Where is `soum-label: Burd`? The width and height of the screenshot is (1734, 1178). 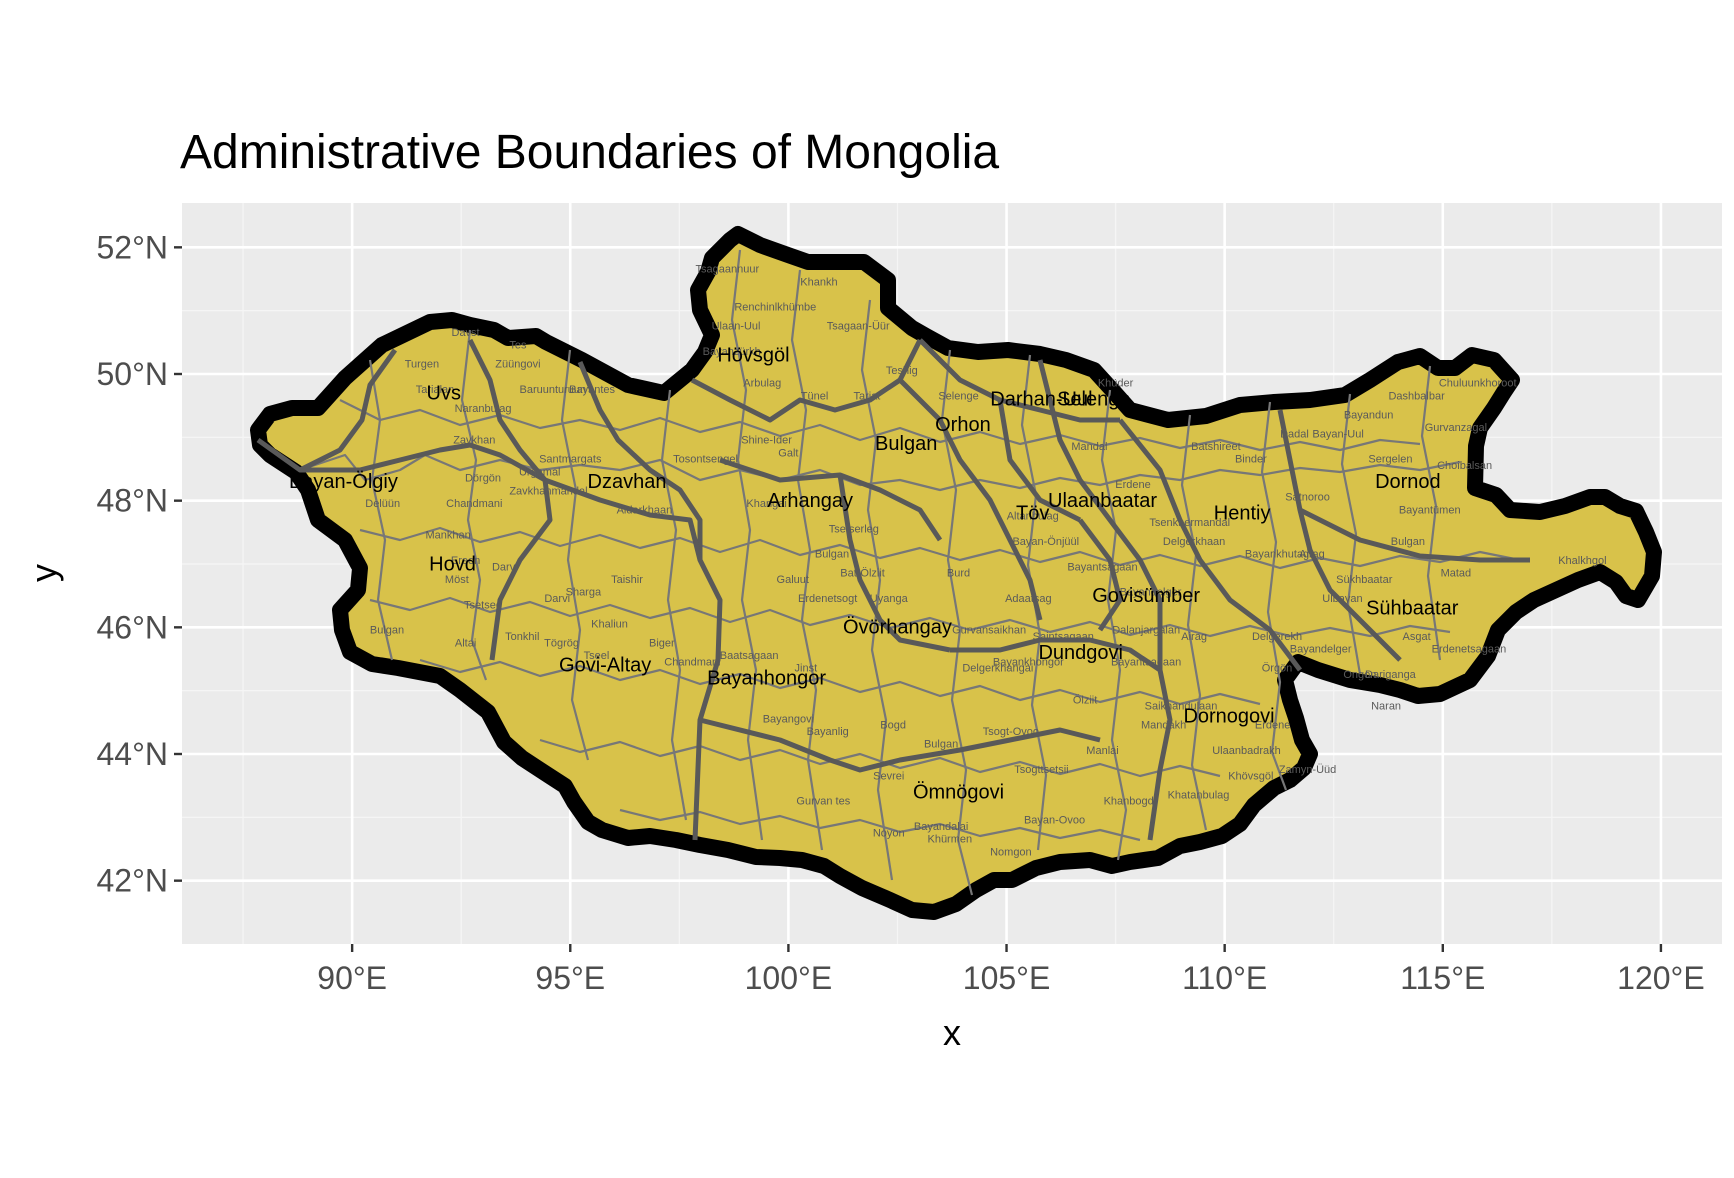 soum-label: Burd is located at coordinates (958, 574).